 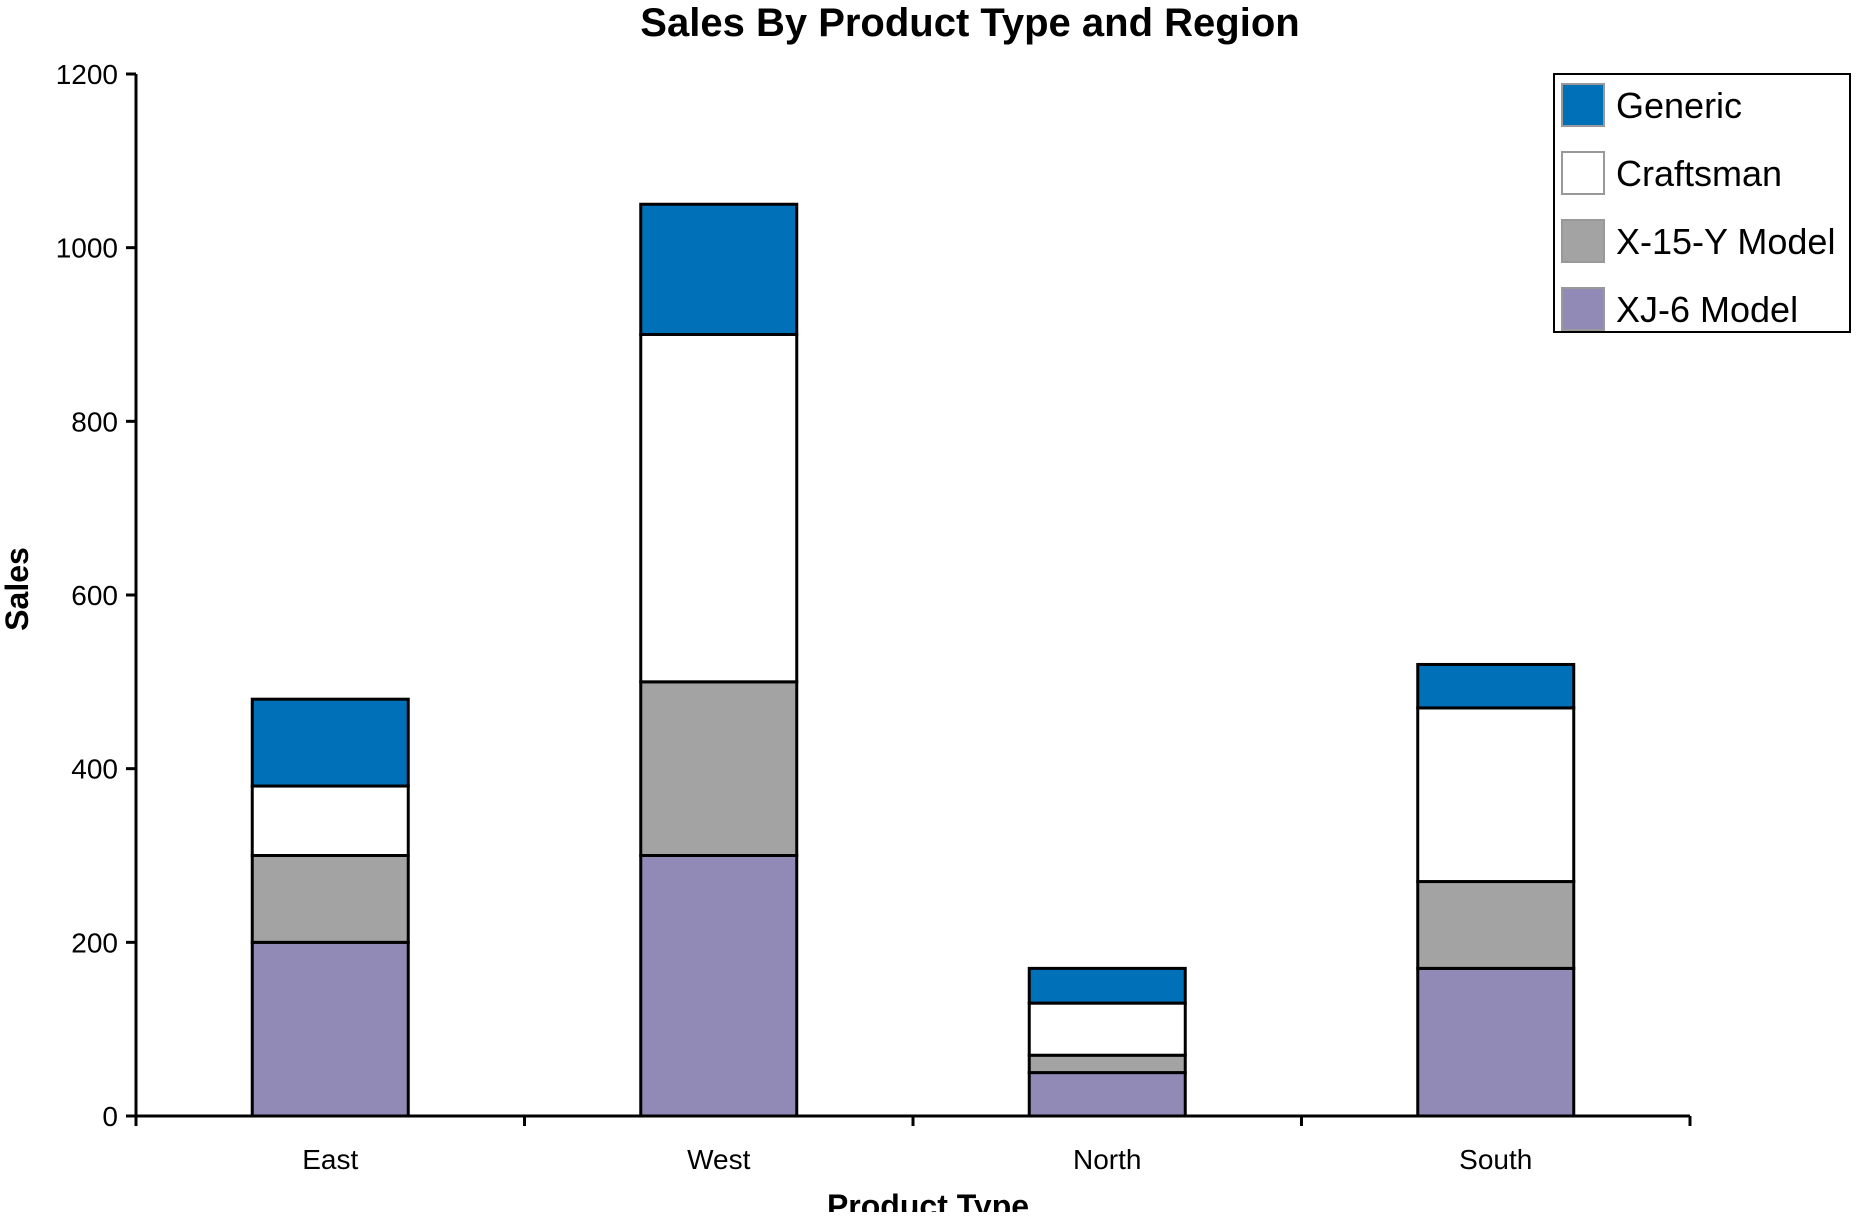 I want to click on y-tick-label: 800, so click(x=94, y=421).